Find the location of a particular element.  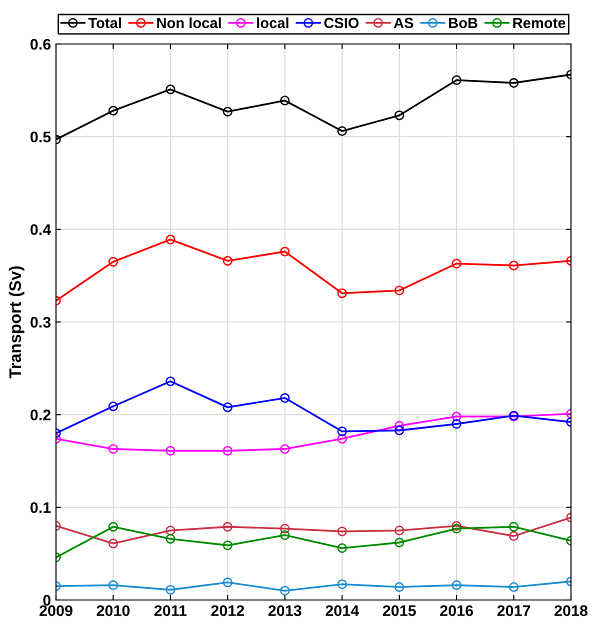

x-tick-label: 2009 is located at coordinates (56, 610).